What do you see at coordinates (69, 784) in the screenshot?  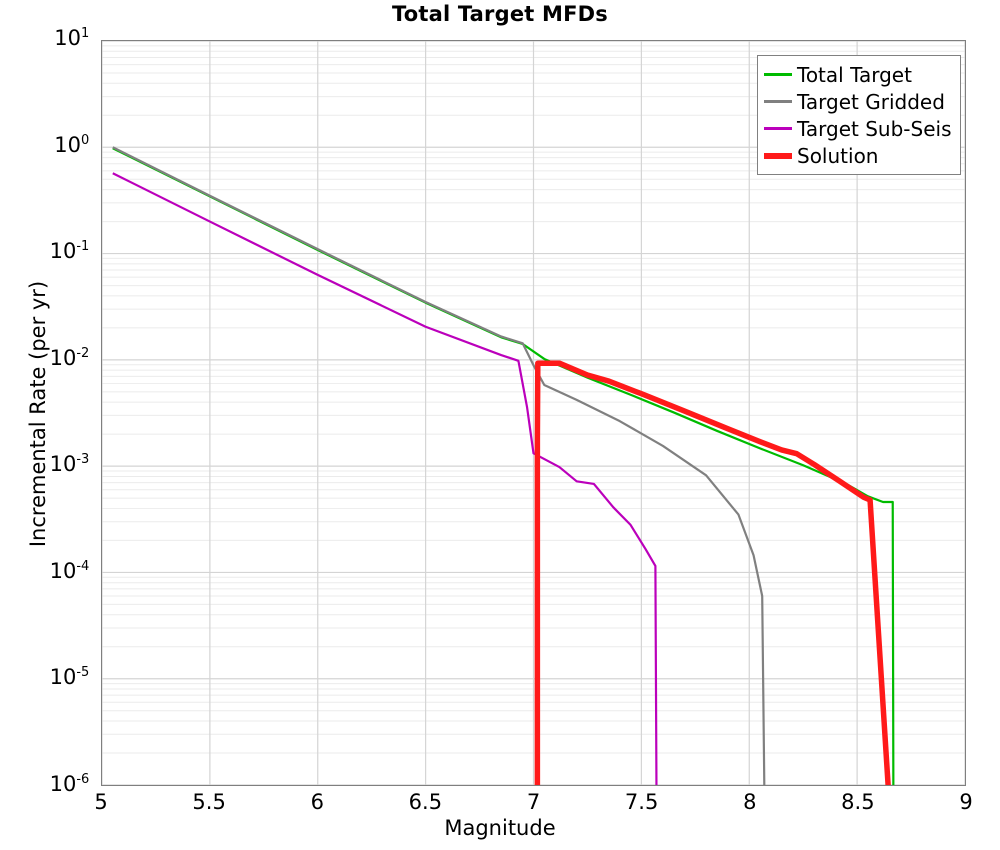 I see `y-axis-tick-label: 10⁻⁶` at bounding box center [69, 784].